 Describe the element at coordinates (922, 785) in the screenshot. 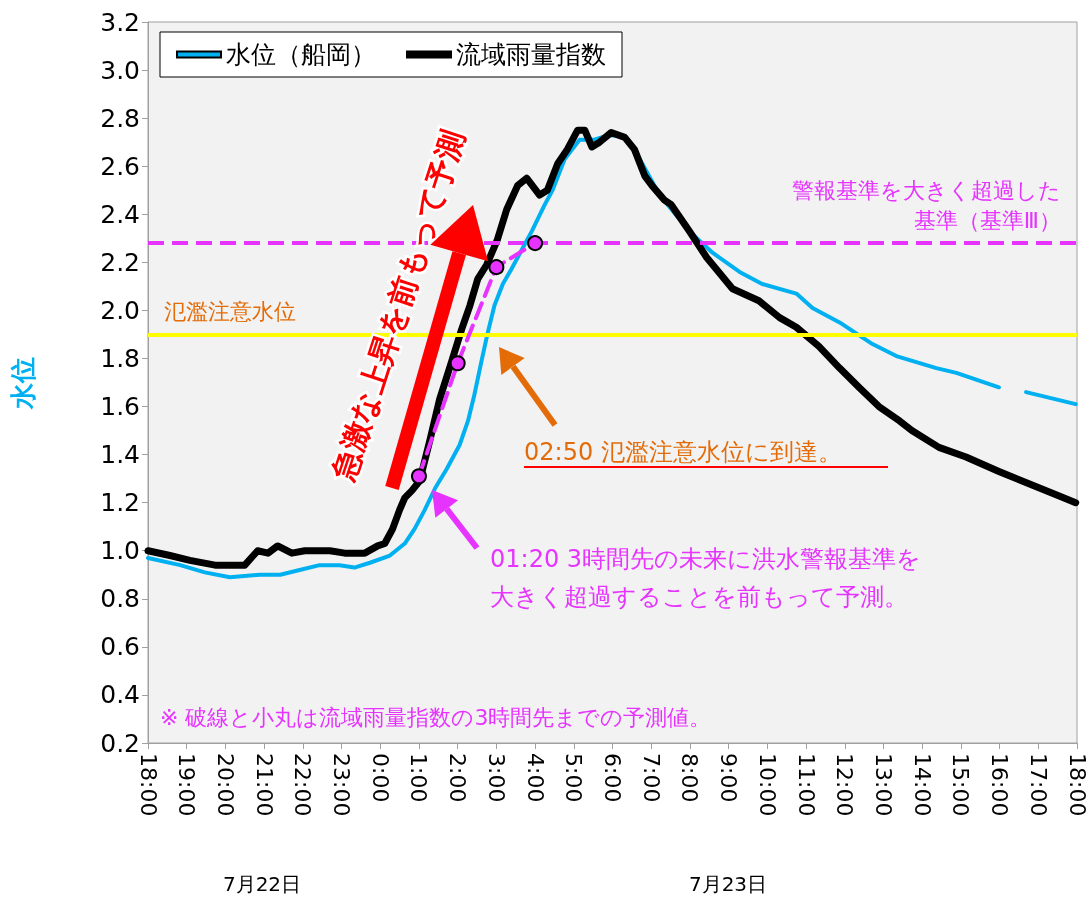

I see `x-tick-label: 14:00` at that location.